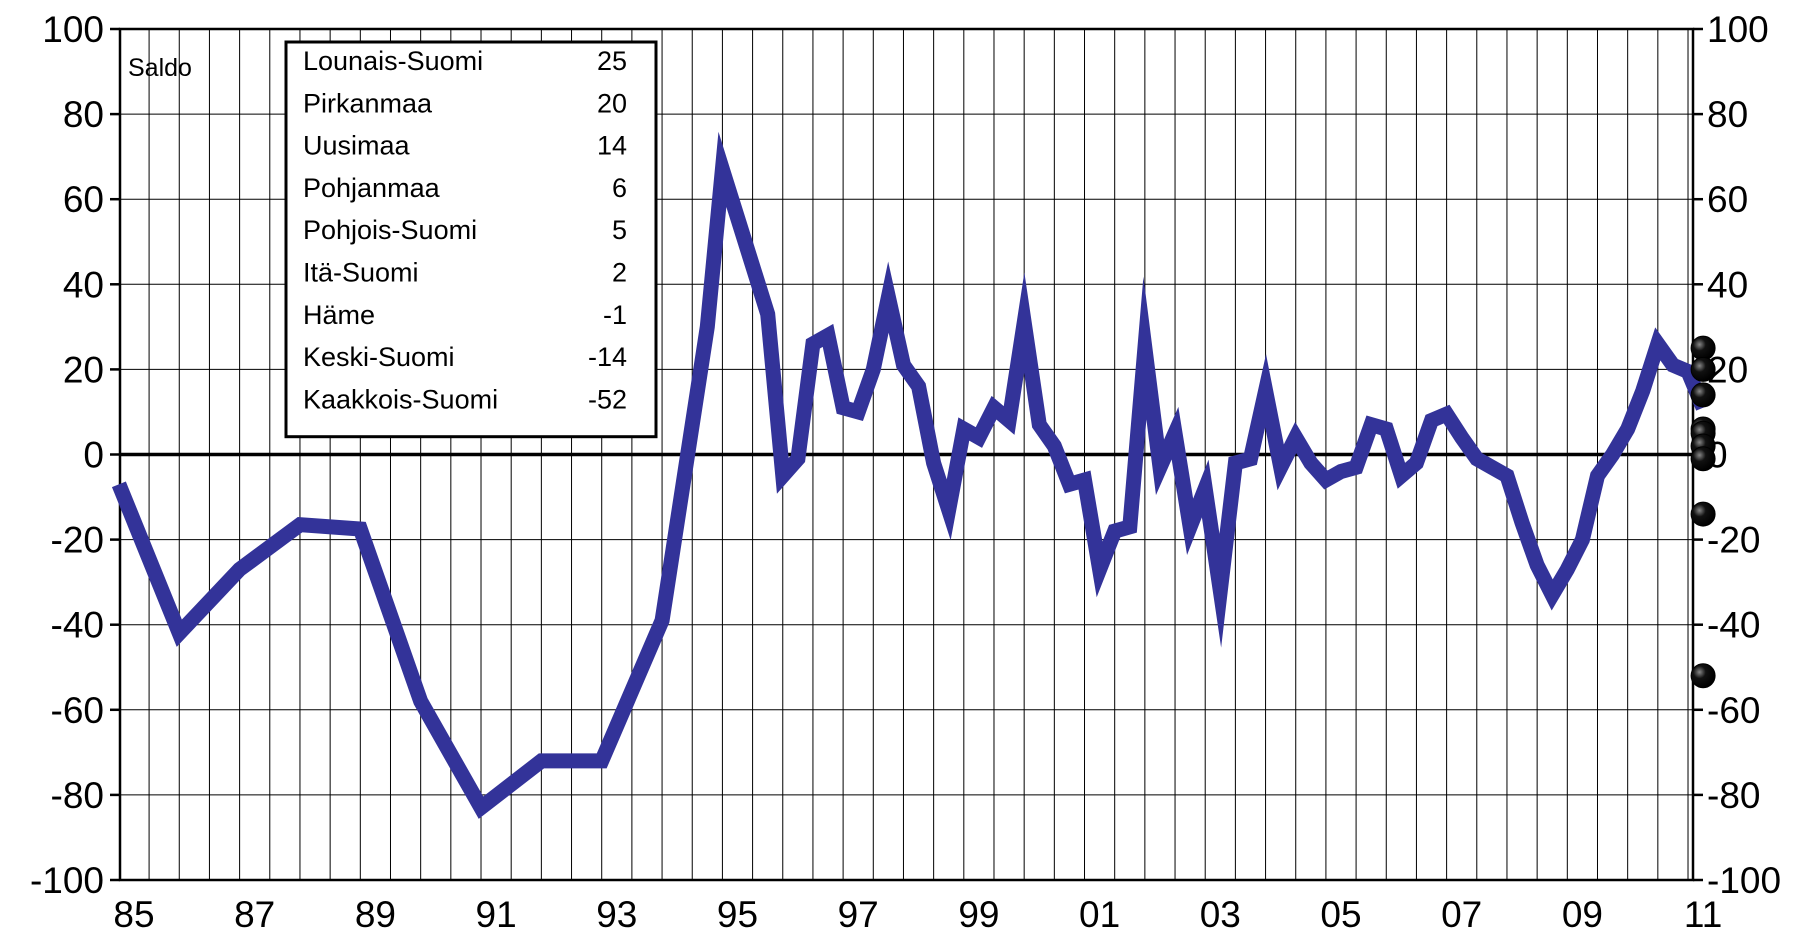 This screenshot has width=1800, height=939. What do you see at coordinates (1220, 914) in the screenshot?
I see `x-tick-label: 03` at bounding box center [1220, 914].